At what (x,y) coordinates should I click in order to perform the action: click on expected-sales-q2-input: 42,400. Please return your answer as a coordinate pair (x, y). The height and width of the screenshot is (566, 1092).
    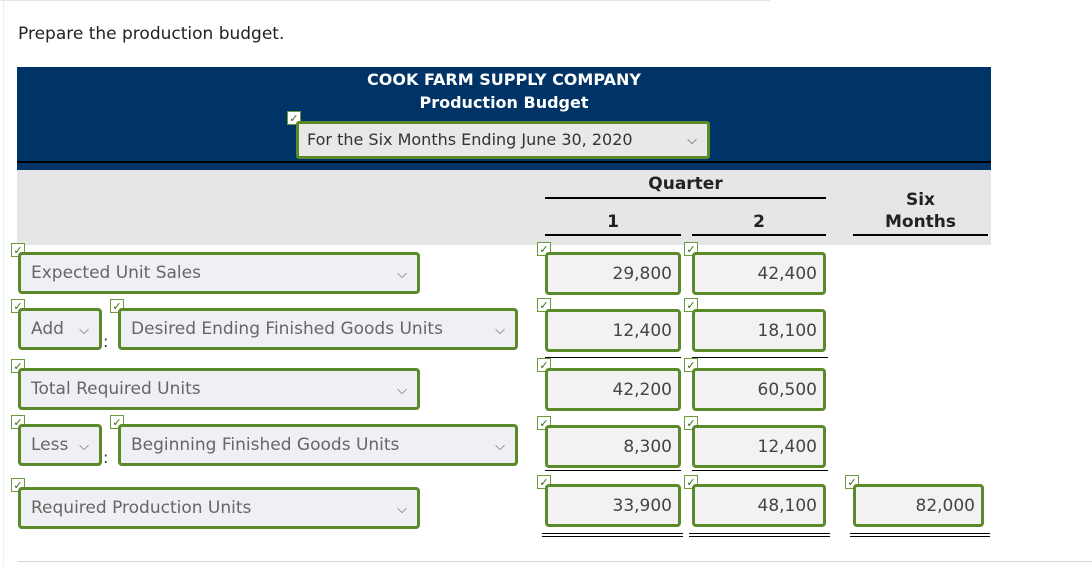
    Looking at the image, I should click on (759, 273).